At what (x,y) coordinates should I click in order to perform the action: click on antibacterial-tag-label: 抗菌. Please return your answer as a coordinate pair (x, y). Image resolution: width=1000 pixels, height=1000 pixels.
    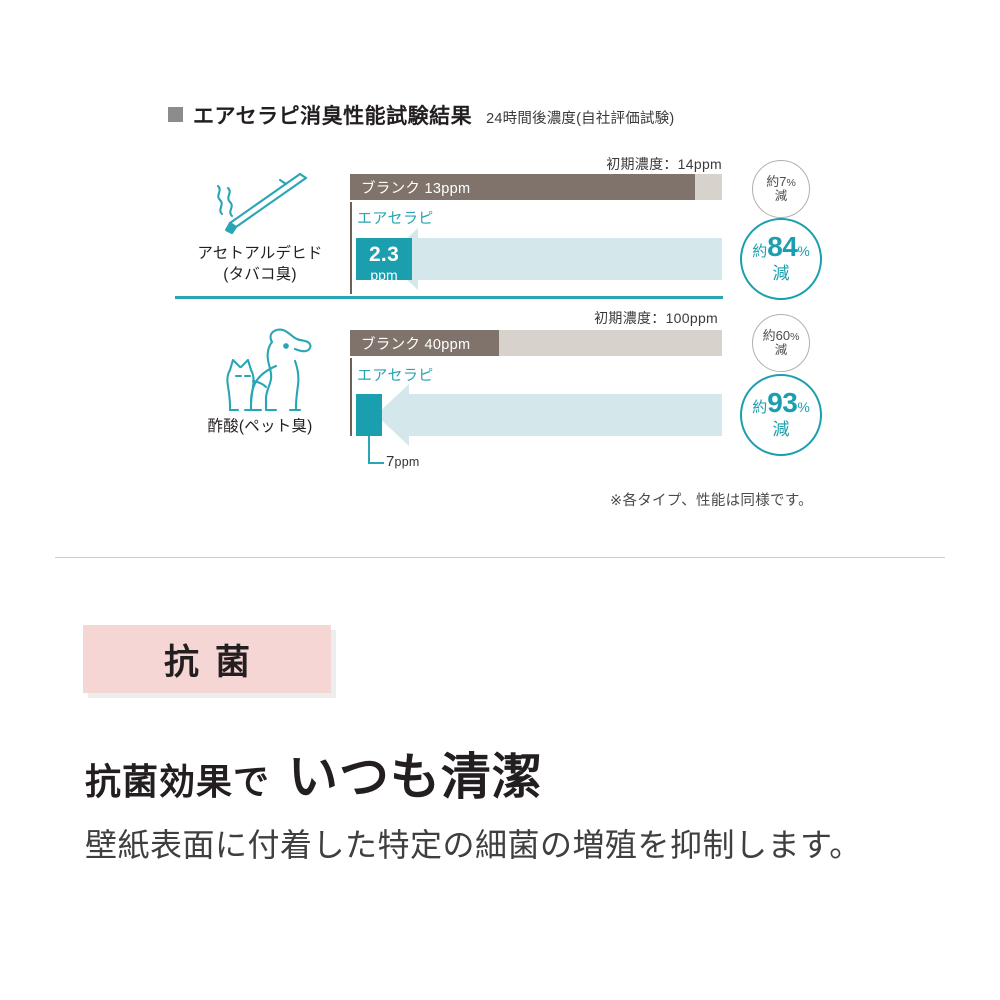
    Looking at the image, I should click on (214, 662).